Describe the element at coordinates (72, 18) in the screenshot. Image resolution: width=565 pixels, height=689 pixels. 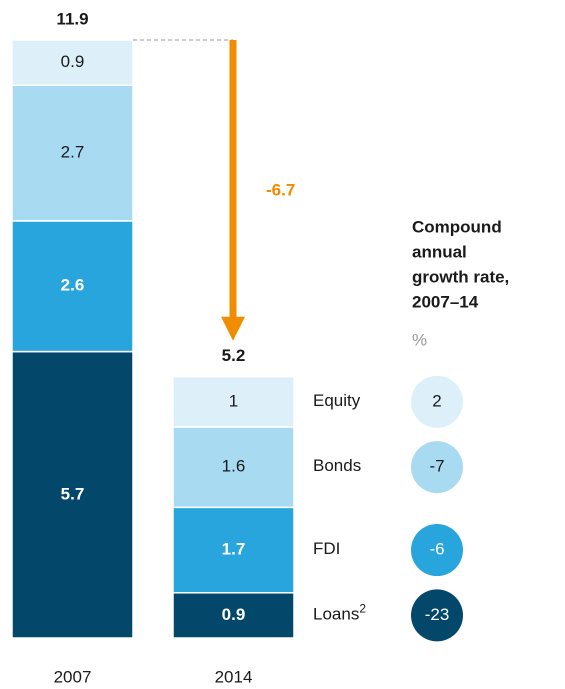
I see `total-label: 11.9` at that location.